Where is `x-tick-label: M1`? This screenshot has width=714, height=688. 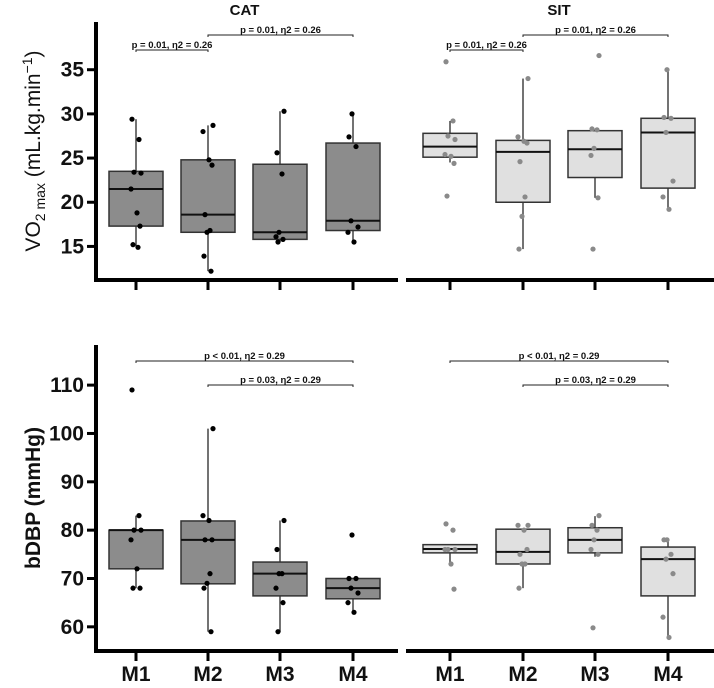 x-tick-label: M1 is located at coordinates (449, 673).